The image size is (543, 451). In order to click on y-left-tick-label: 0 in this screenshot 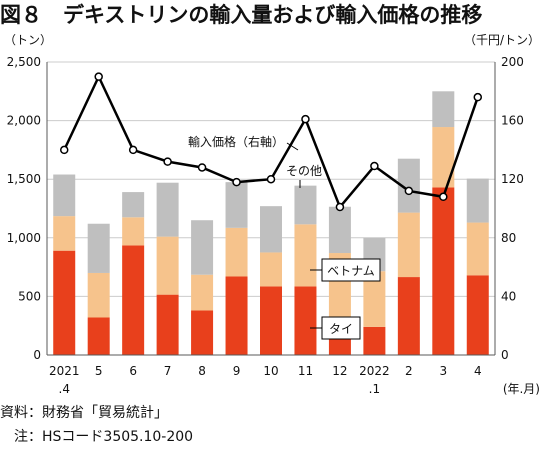, I will do `click(37, 355)`.